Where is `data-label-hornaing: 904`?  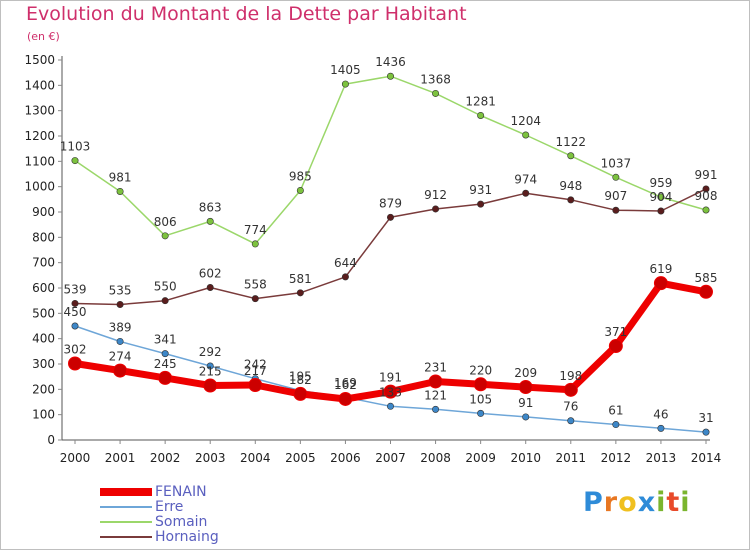 data-label-hornaing: 904 is located at coordinates (660, 197).